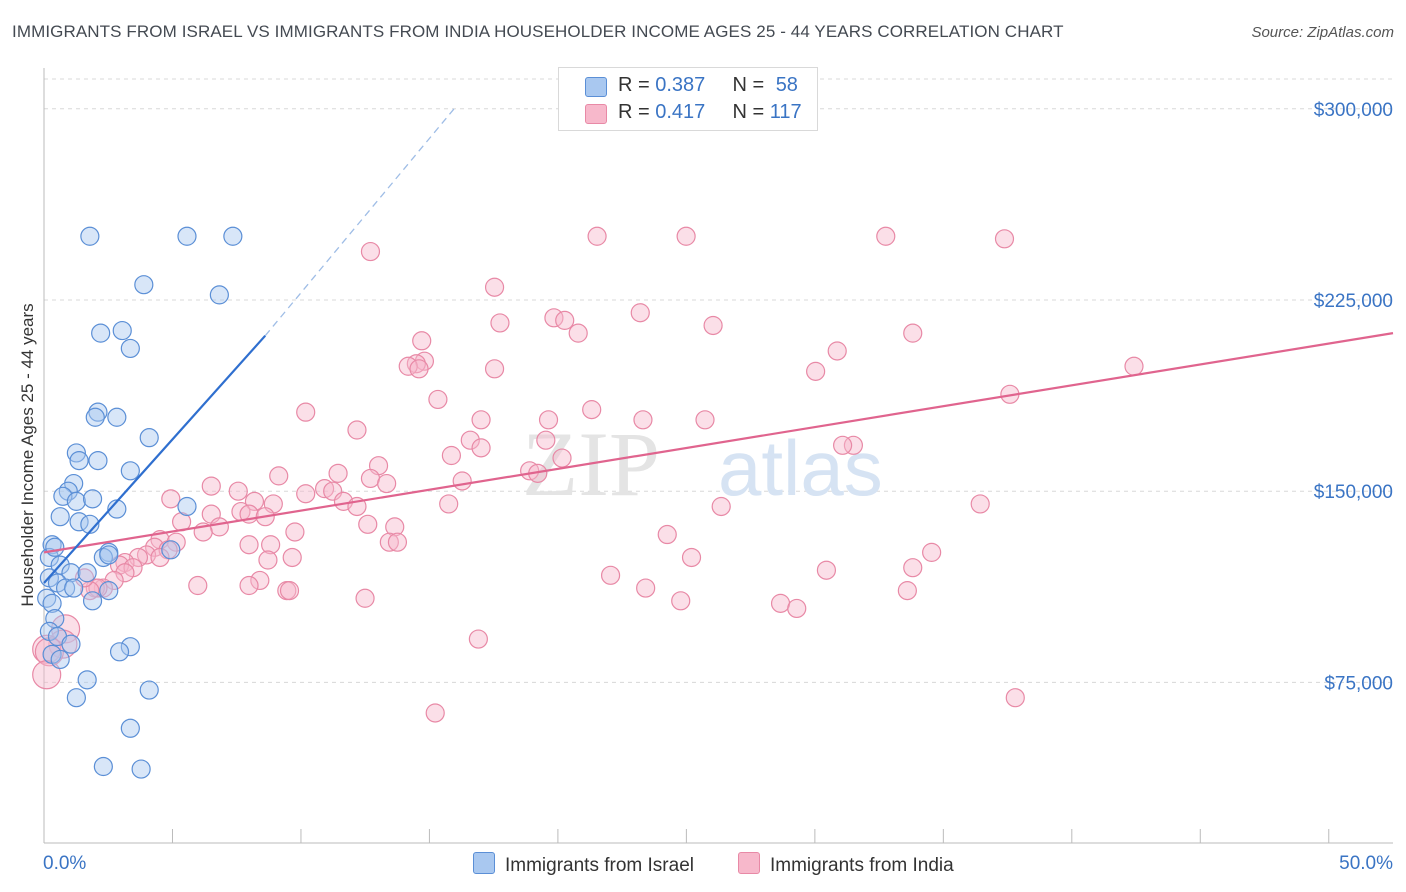 This screenshot has height=892, width=1406. What do you see at coordinates (680, 85) in the screenshot?
I see `legend-israel-r-value: 0.387` at bounding box center [680, 85].